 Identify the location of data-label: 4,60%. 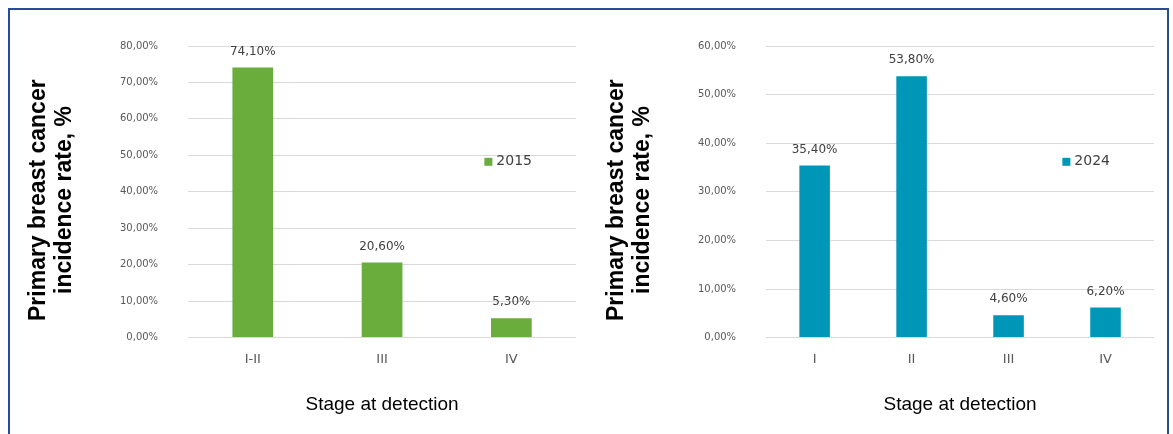
(1008, 298).